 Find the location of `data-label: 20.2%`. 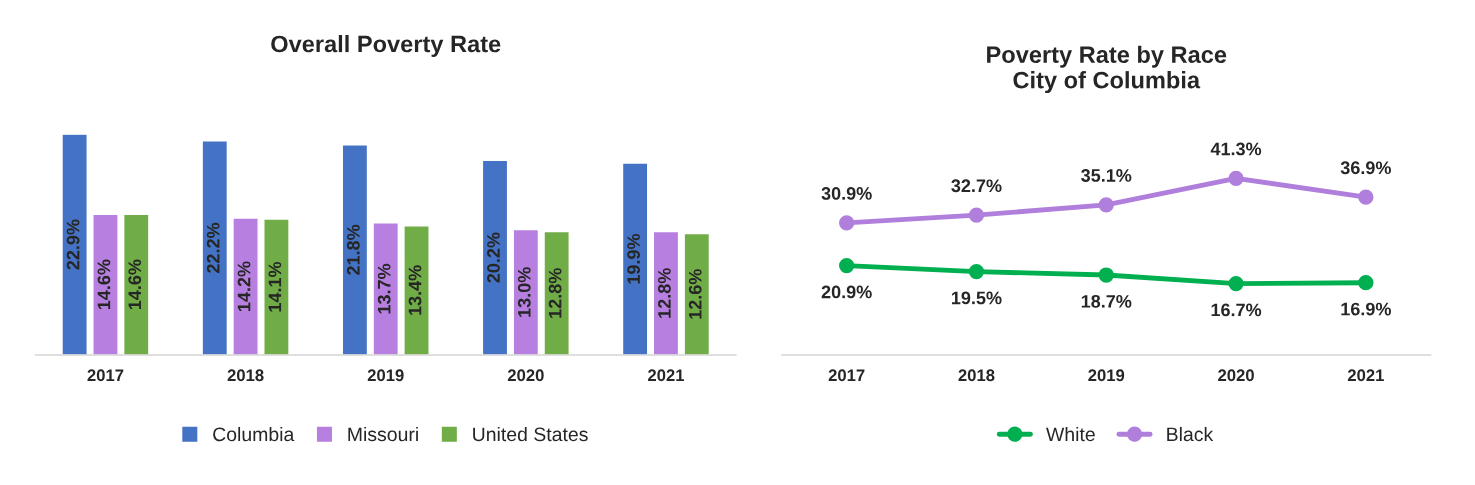

data-label: 20.2% is located at coordinates (493, 257).